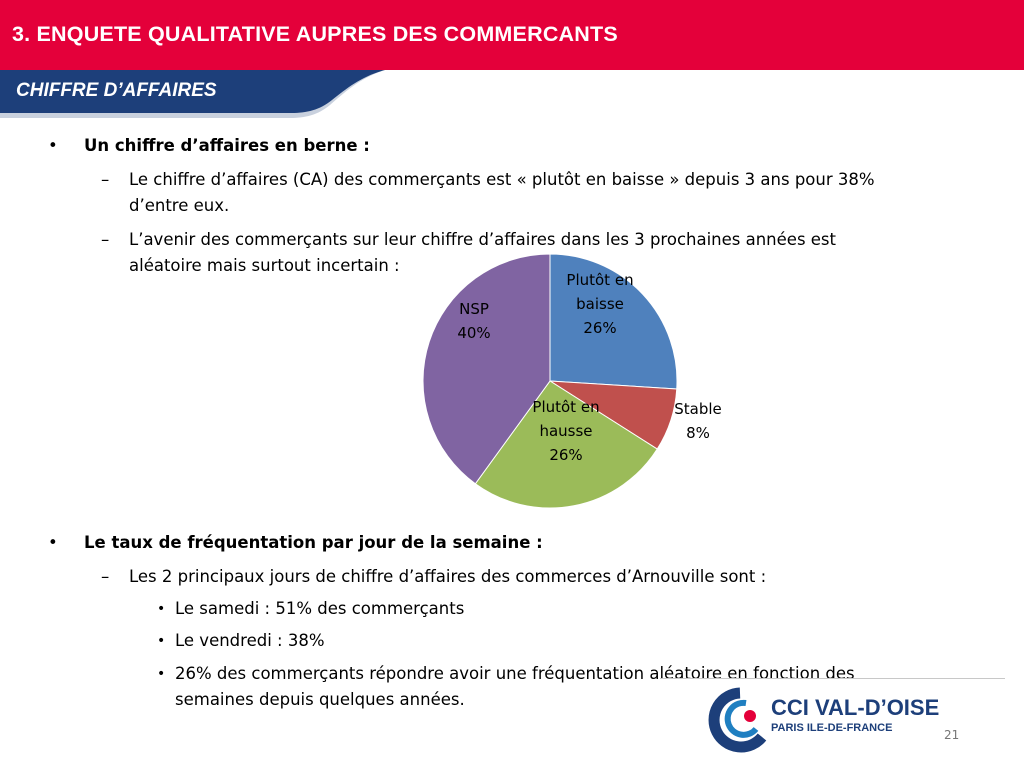 The width and height of the screenshot is (1024, 768). What do you see at coordinates (486, 369) in the screenshot?
I see `pie-slice-nsp` at bounding box center [486, 369].